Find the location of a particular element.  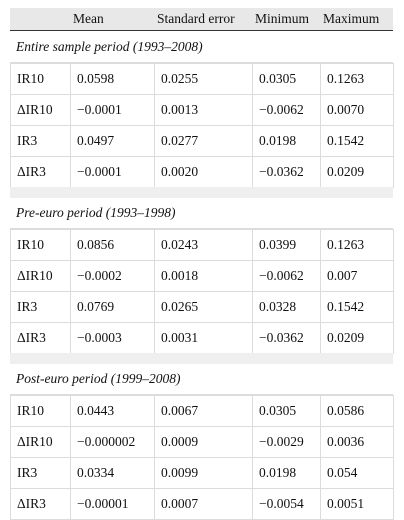

cell-value: 0.054 is located at coordinates (357, 473).